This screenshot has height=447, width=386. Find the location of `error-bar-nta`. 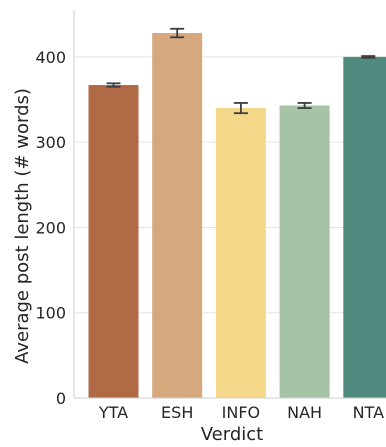

error-bar-nta is located at coordinates (368, 57).